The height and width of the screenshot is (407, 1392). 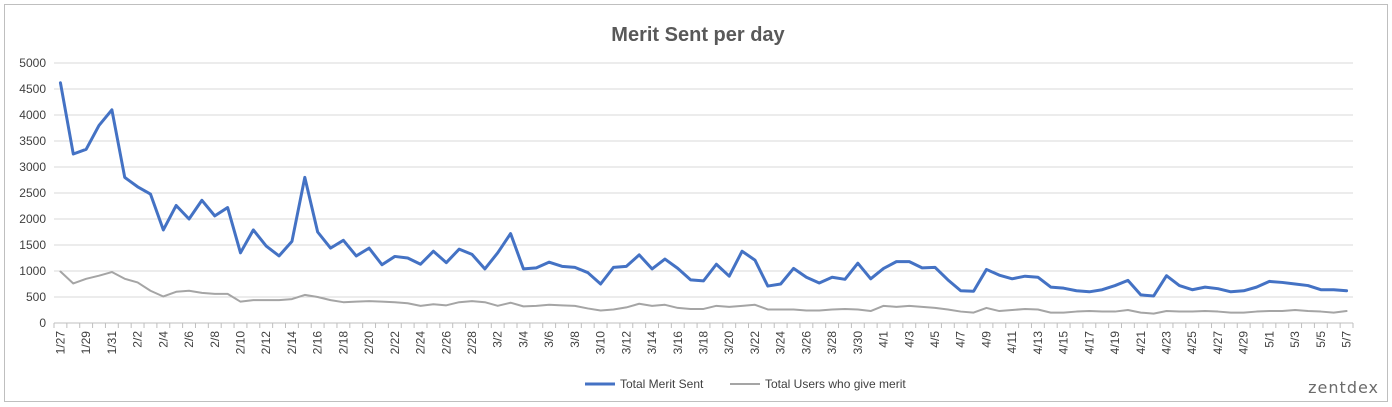 I want to click on y-tick-label: 2500, so click(x=32, y=193).